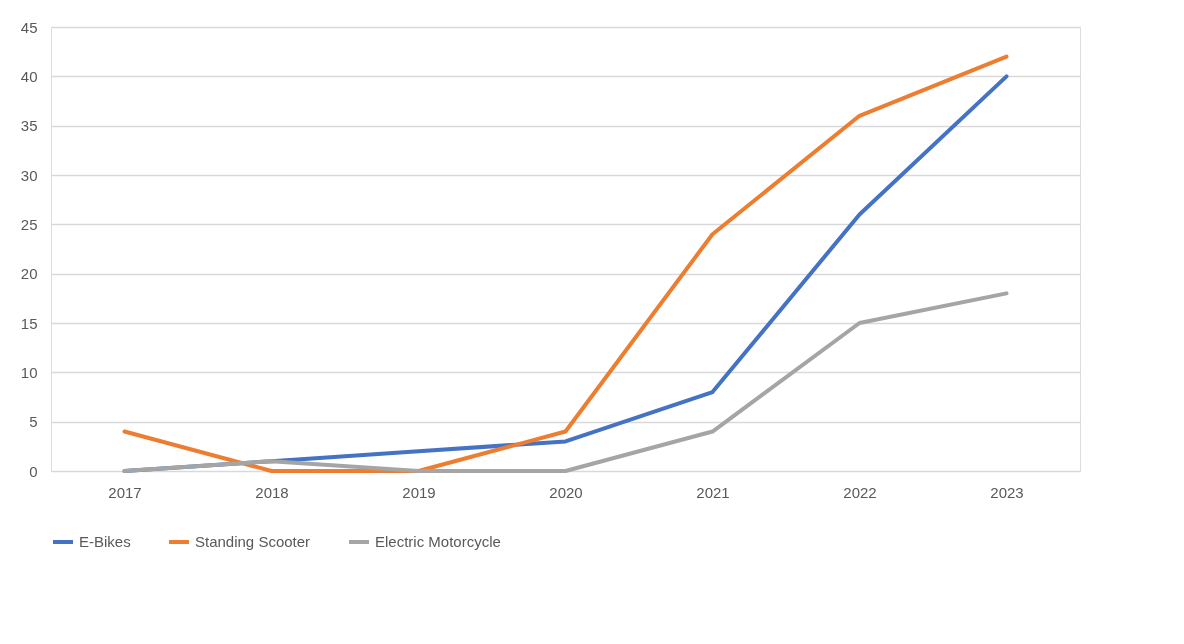 This screenshot has height=644, width=1184. Describe the element at coordinates (33, 422) in the screenshot. I see `y-tick-label: 5` at that location.